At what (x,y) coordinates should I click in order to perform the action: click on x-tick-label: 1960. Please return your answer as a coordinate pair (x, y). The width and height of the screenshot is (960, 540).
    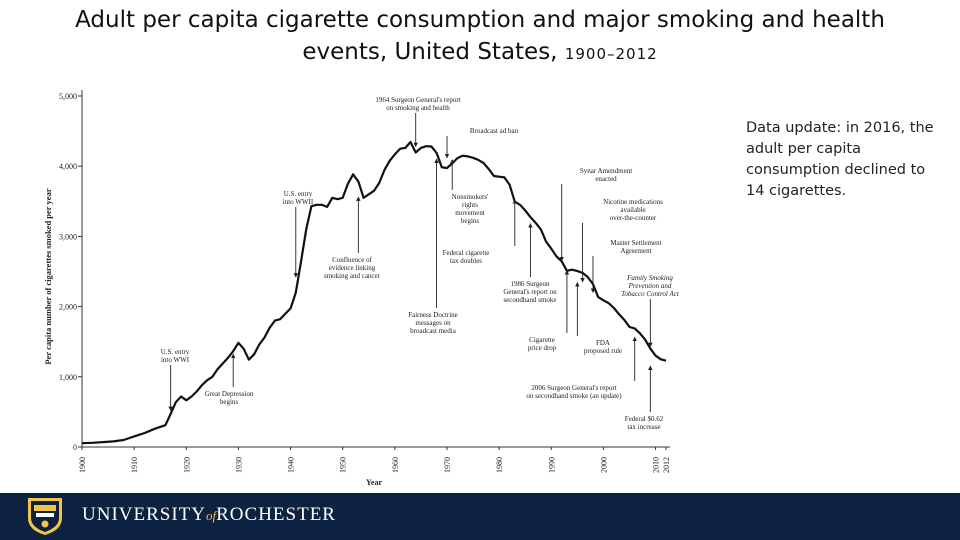
    Looking at the image, I should click on (395, 465).